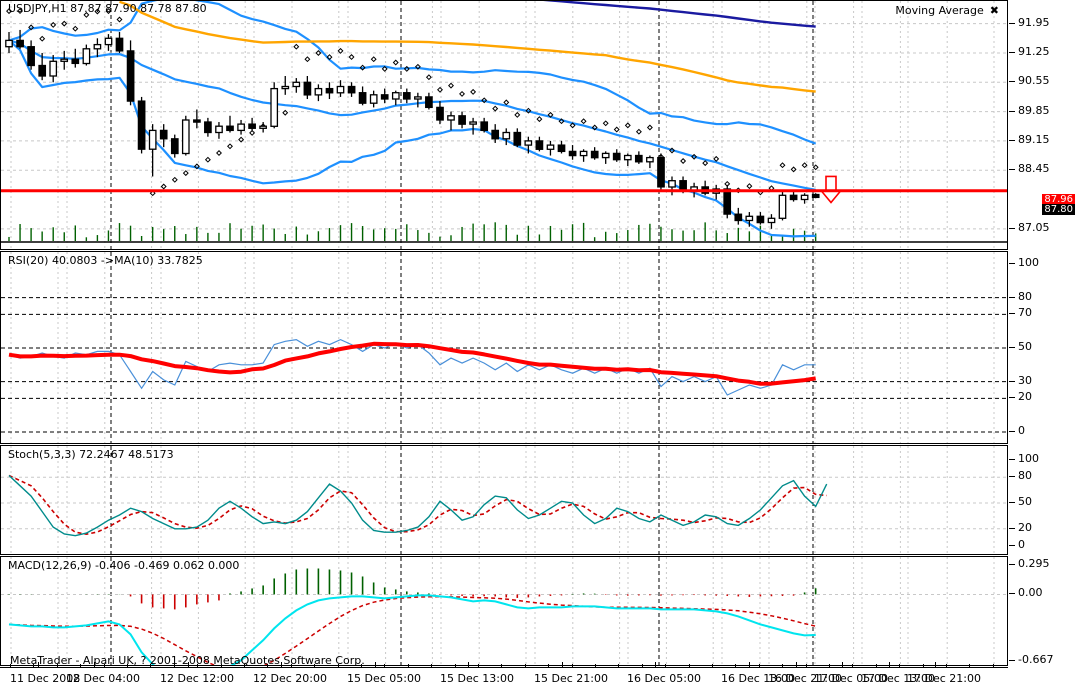  Describe the element at coordinates (831, 189) in the screenshot. I see `sell-arrow-icon` at that location.